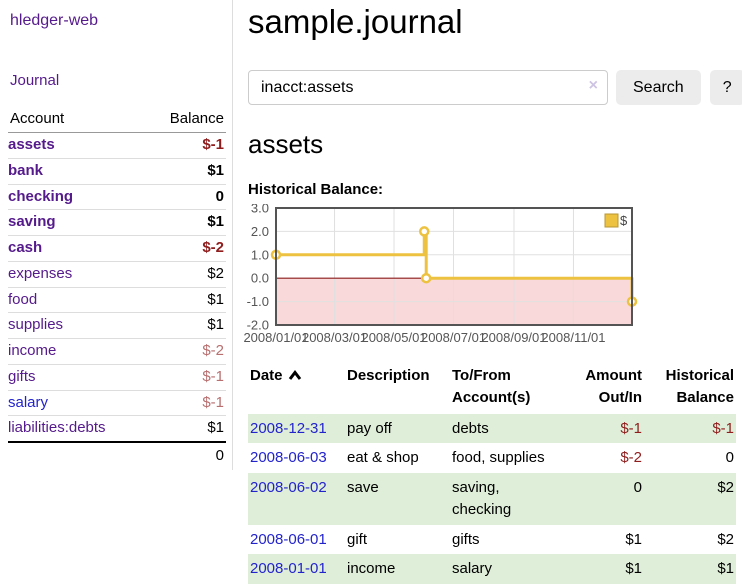 The height and width of the screenshot is (584, 742). I want to click on account-name-cell: supplies, so click(76, 325).